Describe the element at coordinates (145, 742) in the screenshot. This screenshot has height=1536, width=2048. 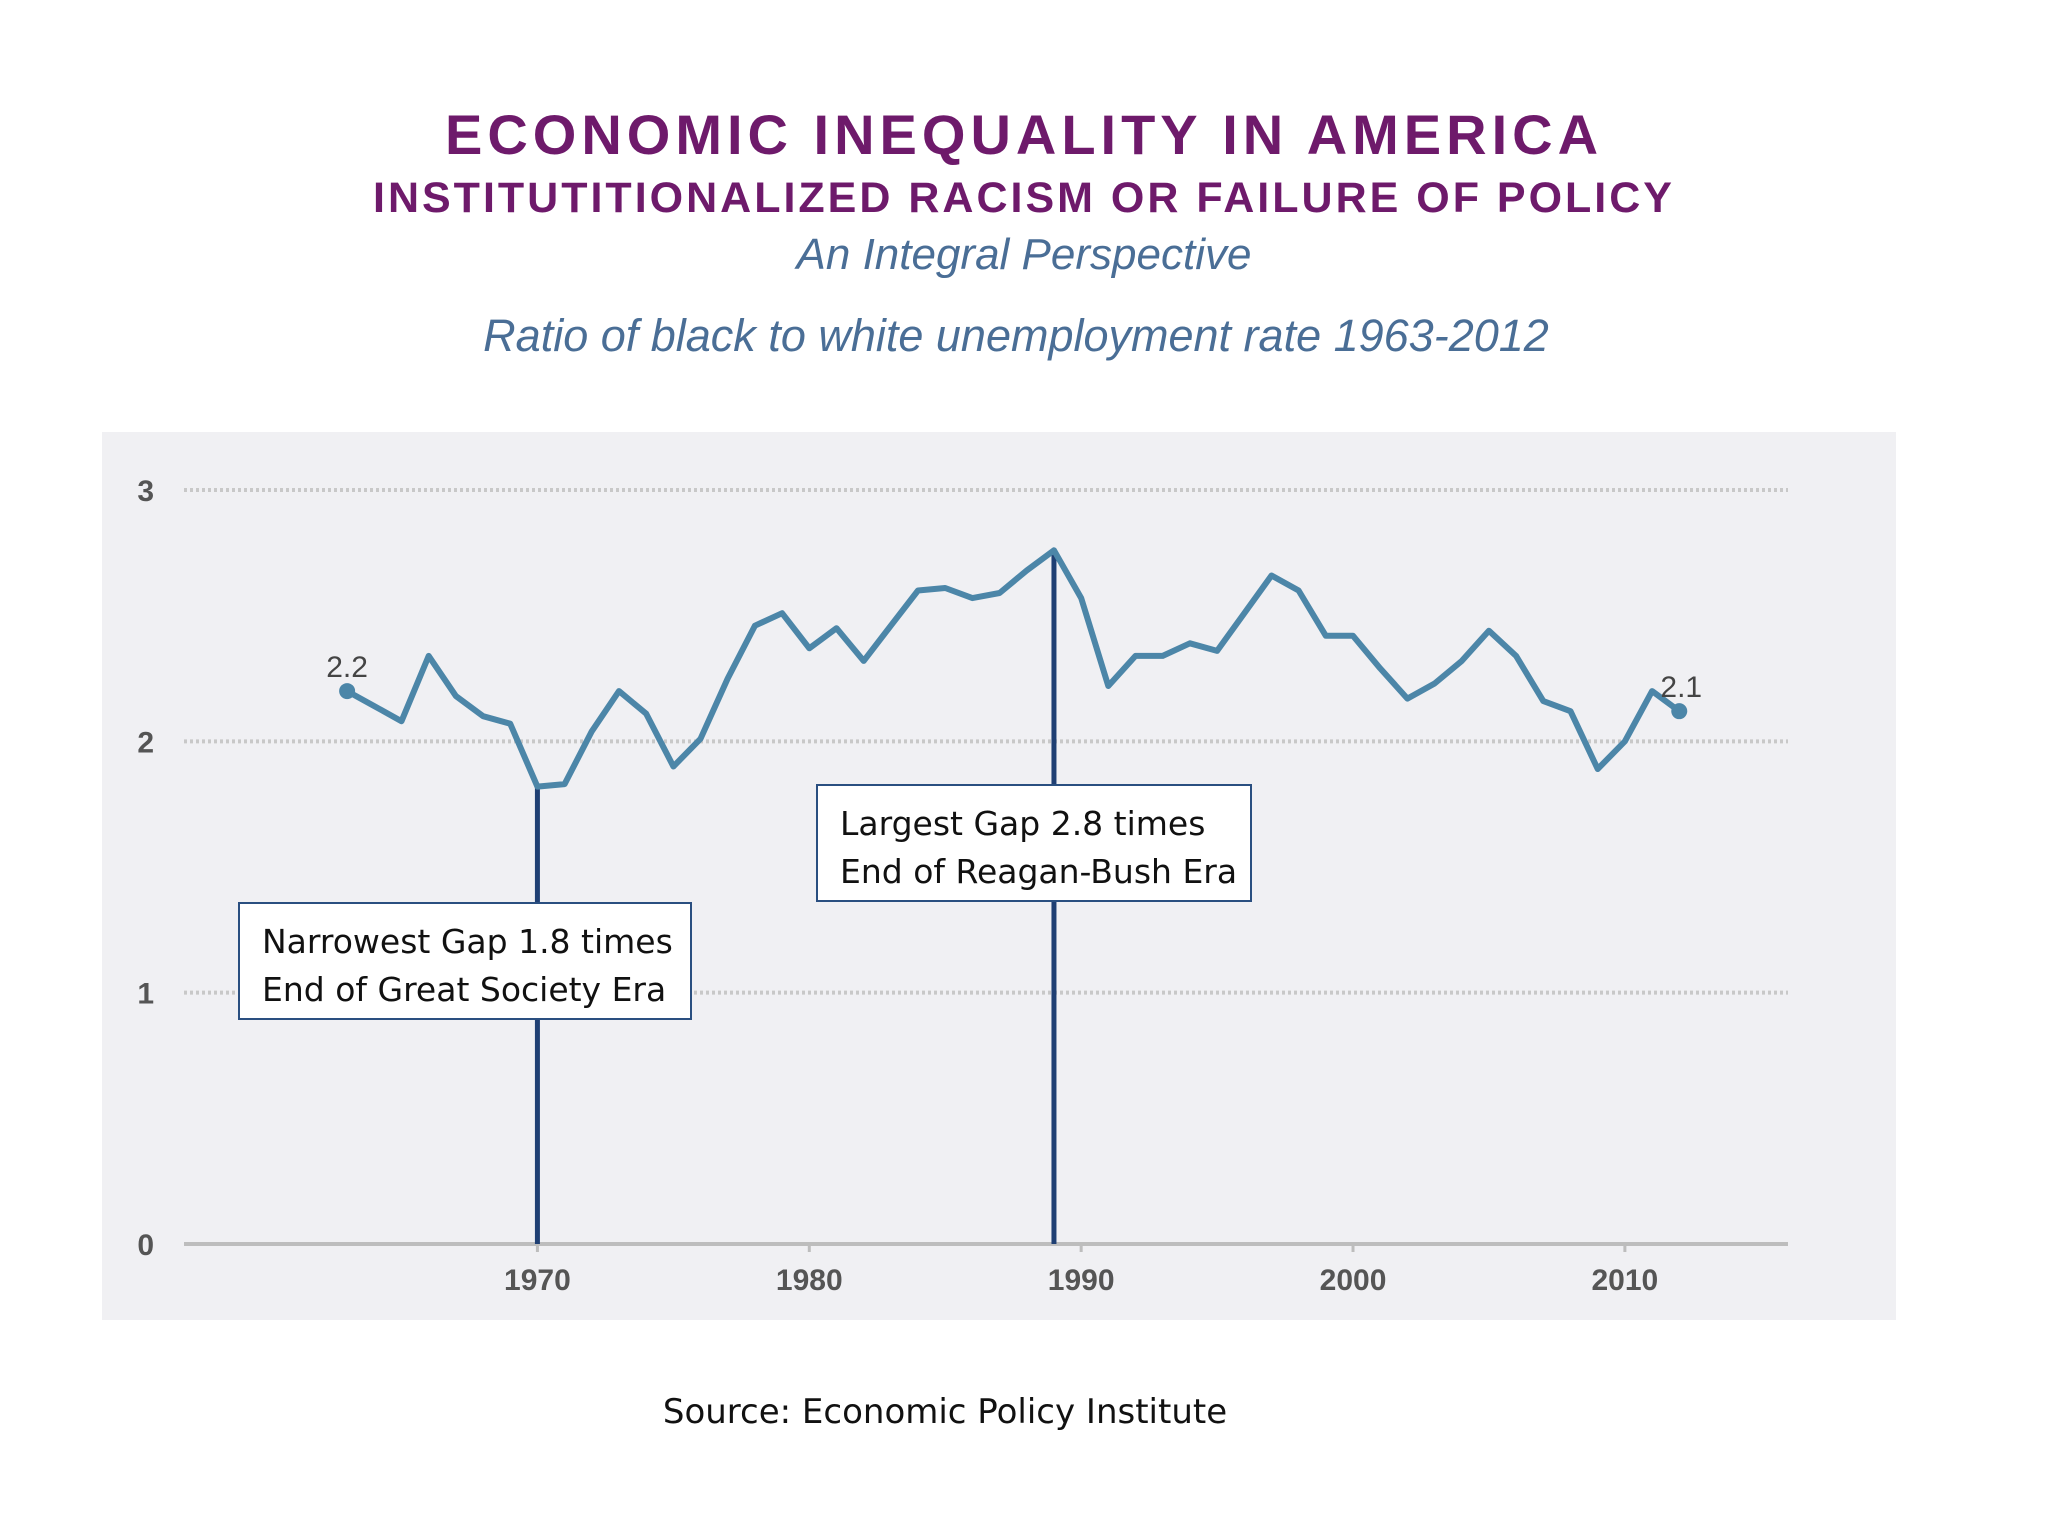
I see `y-tick-label-2: 2` at that location.